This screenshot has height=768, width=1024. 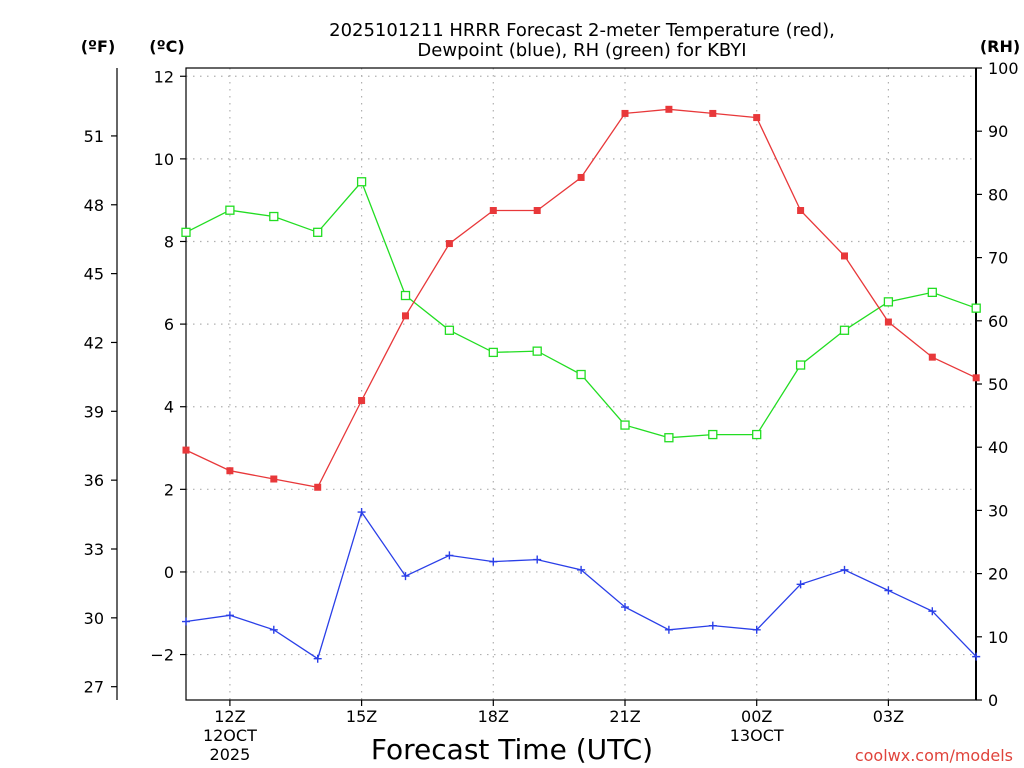 I want to click on fahrenheit-tick-label-8: 27, so click(x=94, y=687).